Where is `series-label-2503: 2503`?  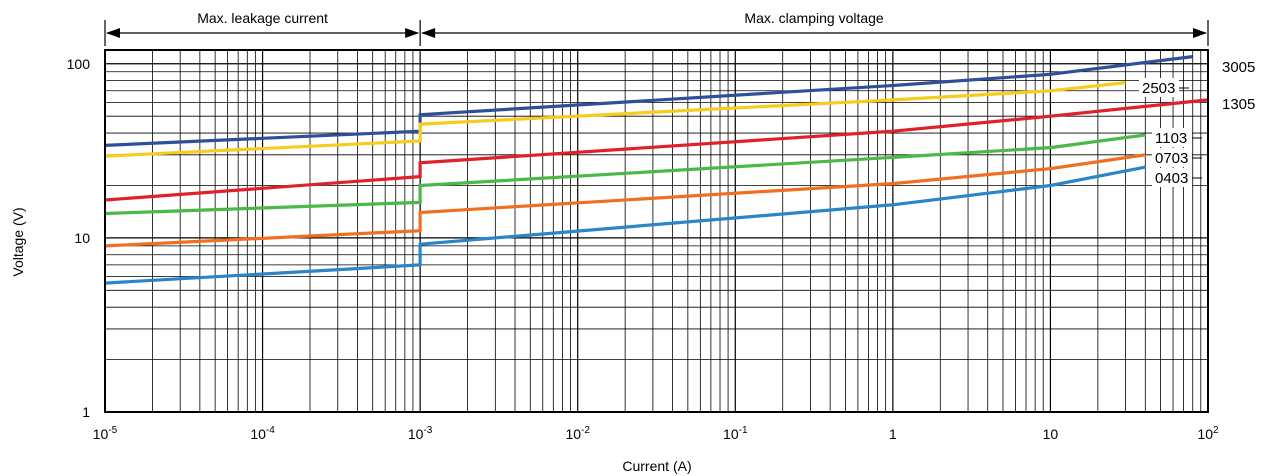
series-label-2503: 2503 is located at coordinates (1158, 88).